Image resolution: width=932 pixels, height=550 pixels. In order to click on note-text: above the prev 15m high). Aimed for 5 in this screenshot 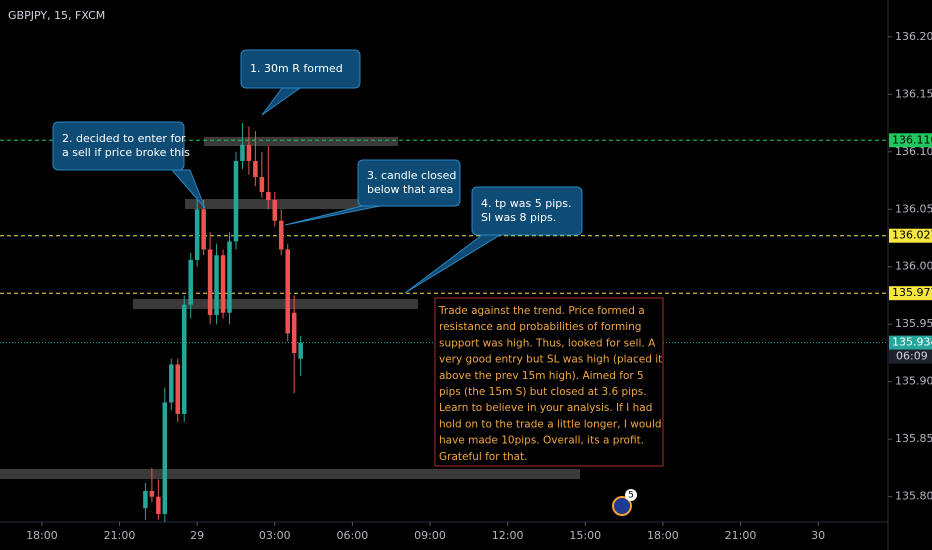, I will do `click(541, 376)`.